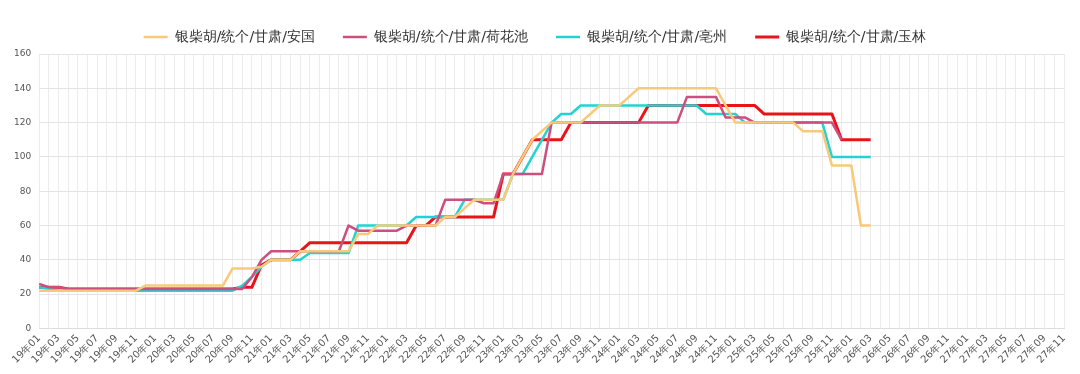  What do you see at coordinates (22, 156) in the screenshot?
I see `y-tick-label: 100` at bounding box center [22, 156].